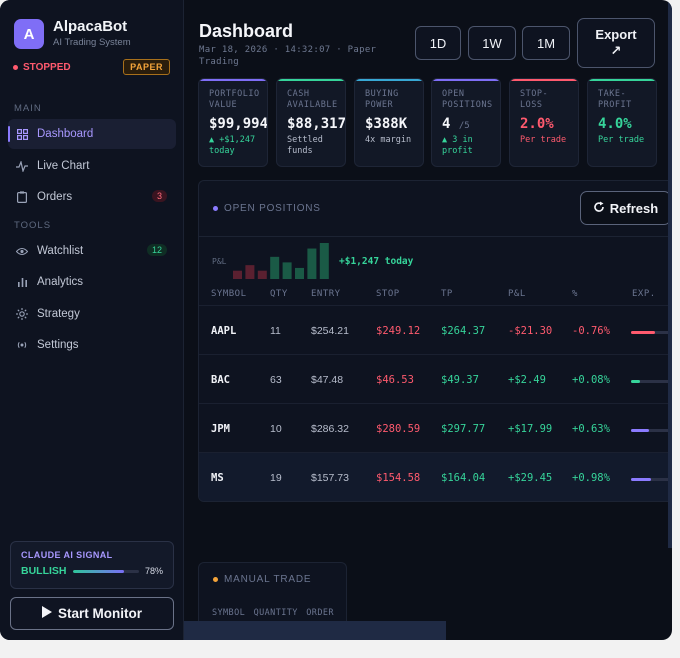 Image resolution: width=680 pixels, height=658 pixels. What do you see at coordinates (386, 124) in the screenshot?
I see `stat-value: $388K` at bounding box center [386, 124].